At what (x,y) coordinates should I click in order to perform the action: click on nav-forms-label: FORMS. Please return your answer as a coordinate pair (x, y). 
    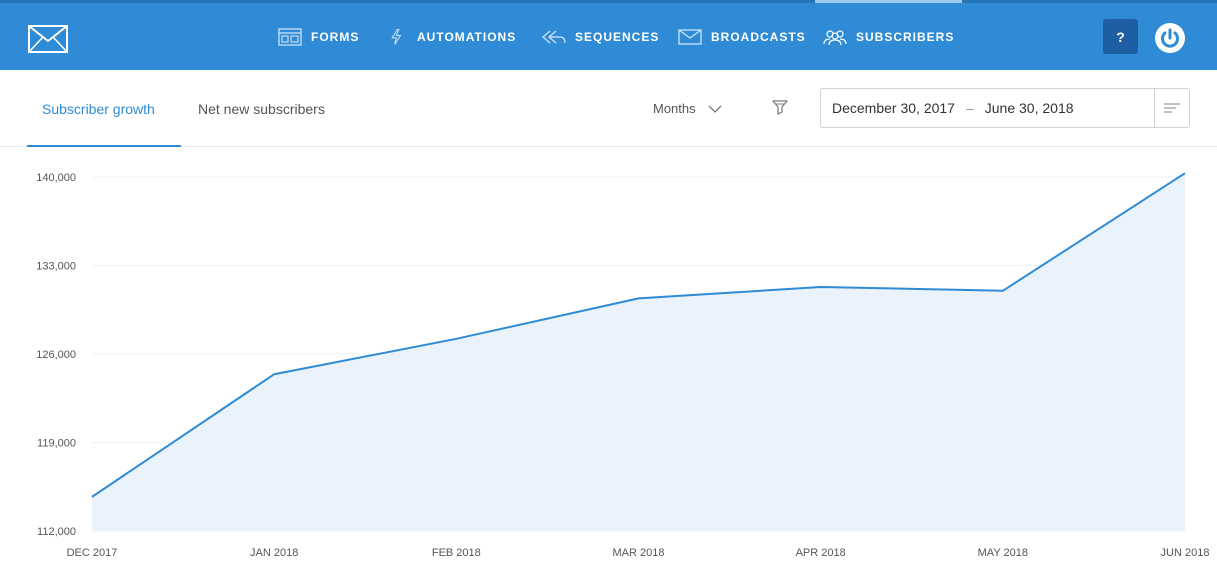
    Looking at the image, I should click on (335, 36).